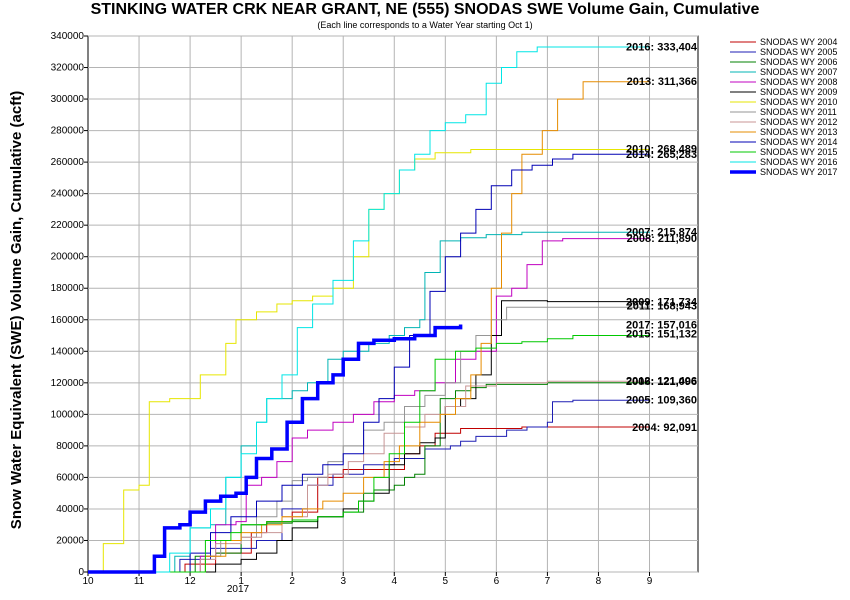 The height and width of the screenshot is (600, 850). I want to click on series-end-label: 2017: 157,016, so click(661, 325).